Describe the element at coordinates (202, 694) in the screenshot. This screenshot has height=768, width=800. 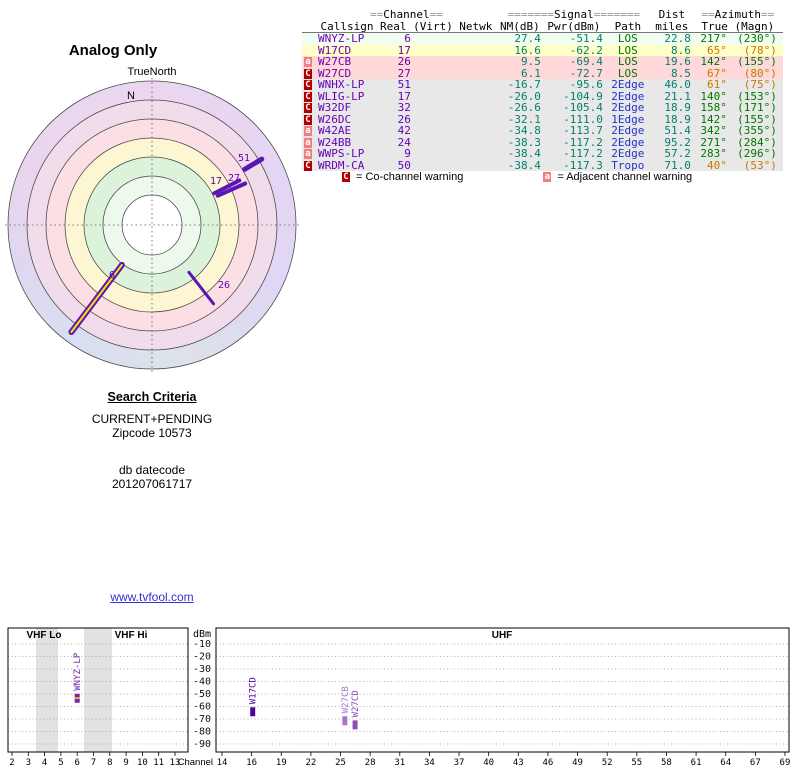
I see `y-axis-tick-label: -50` at that location.